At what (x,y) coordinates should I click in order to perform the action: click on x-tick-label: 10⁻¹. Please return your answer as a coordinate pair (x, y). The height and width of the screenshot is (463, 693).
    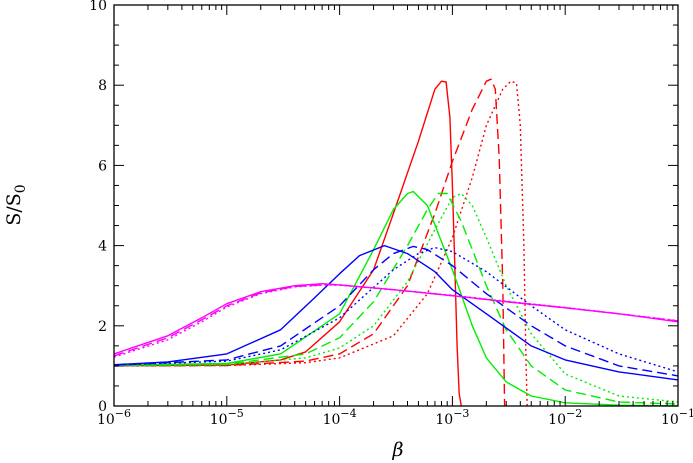
    Looking at the image, I should click on (677, 417).